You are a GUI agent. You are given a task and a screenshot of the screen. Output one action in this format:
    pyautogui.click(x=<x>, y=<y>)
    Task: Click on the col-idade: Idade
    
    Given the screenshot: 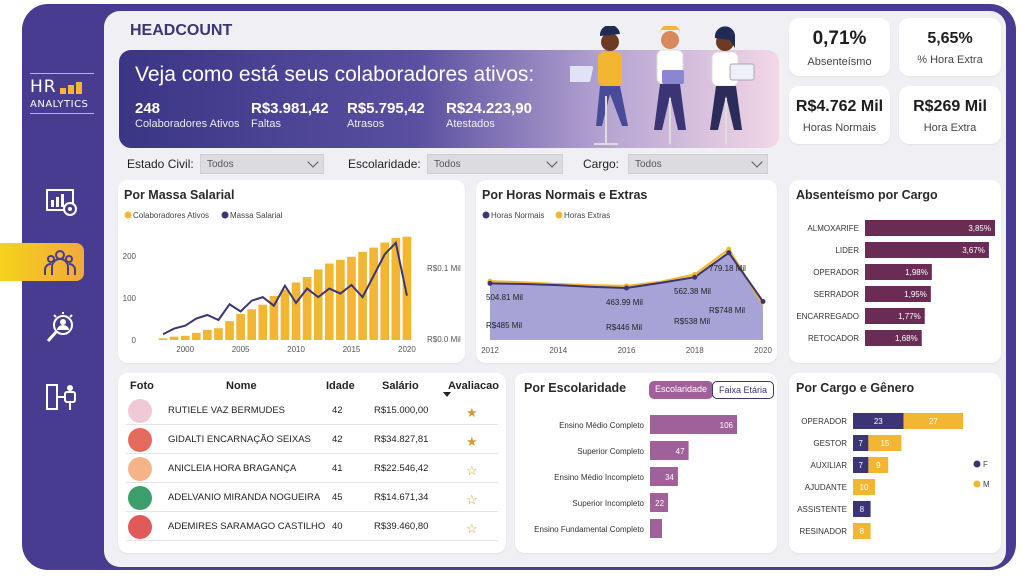 What is the action you would take?
    pyautogui.click(x=340, y=386)
    